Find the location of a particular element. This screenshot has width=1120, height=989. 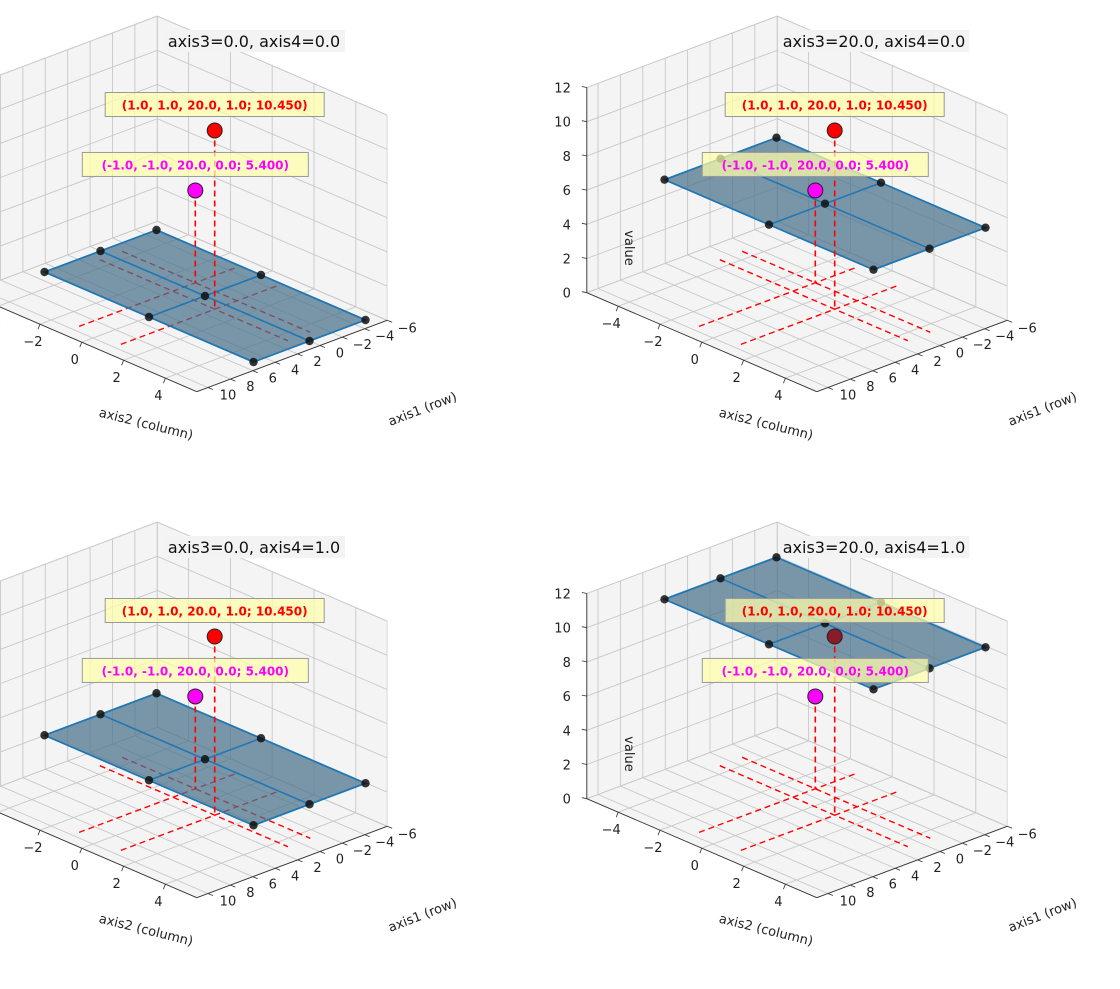

y-tick-label: −6 is located at coordinates (407, 834).